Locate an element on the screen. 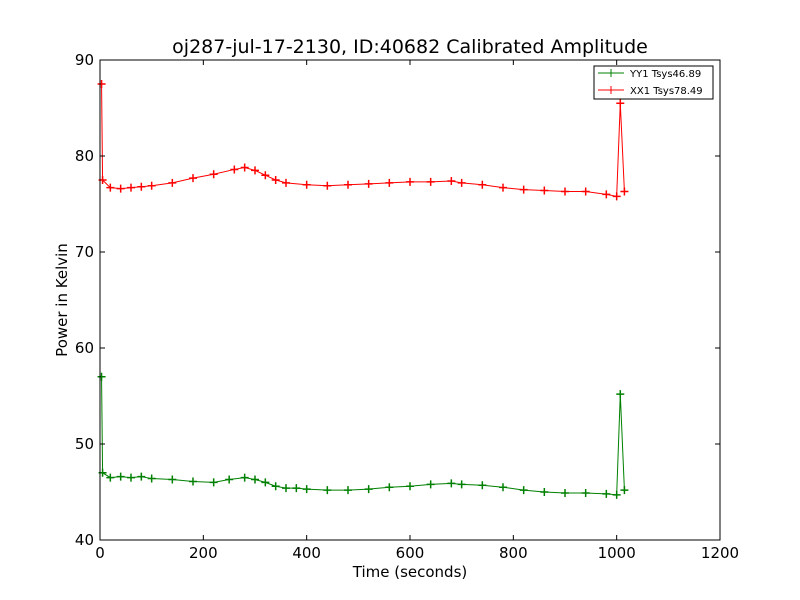 The width and height of the screenshot is (800, 600). legend-marker-xx1 is located at coordinates (611, 90).